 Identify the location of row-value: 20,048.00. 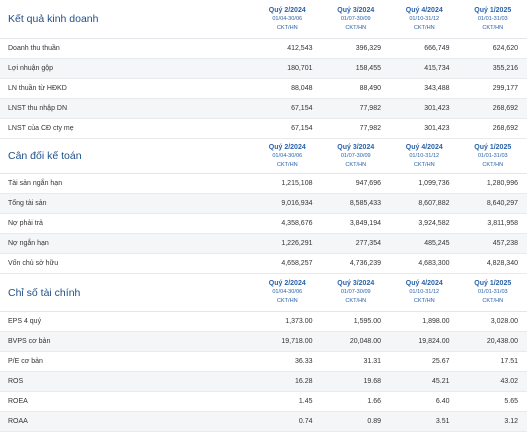
(356, 341).